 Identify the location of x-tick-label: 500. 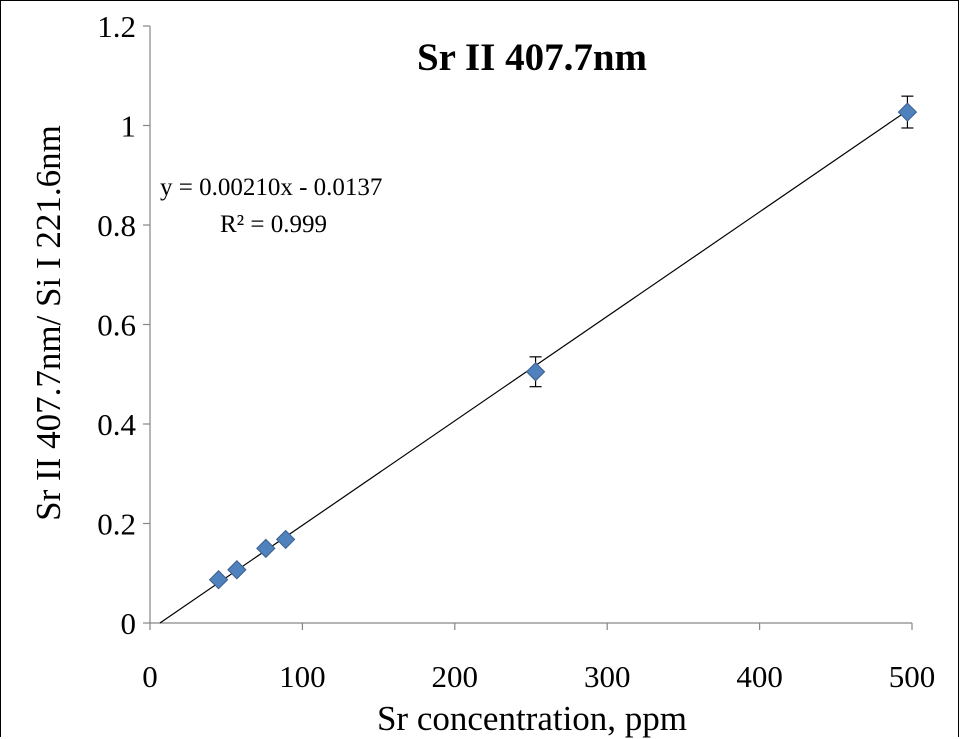
(912, 676).